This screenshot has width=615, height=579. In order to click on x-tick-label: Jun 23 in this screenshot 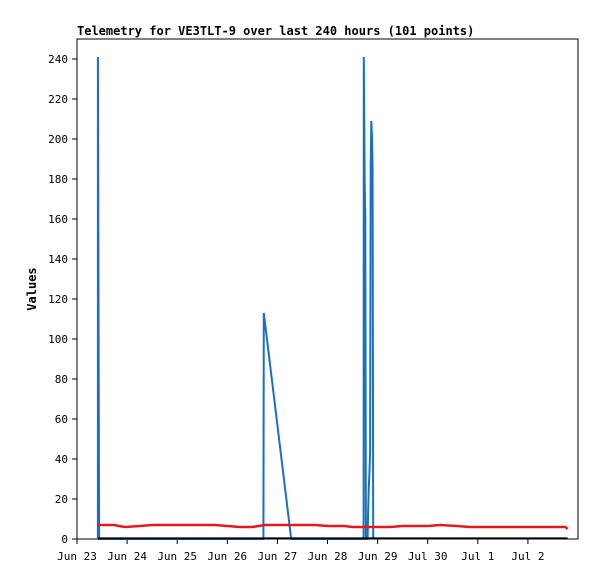, I will do `click(77, 556)`.